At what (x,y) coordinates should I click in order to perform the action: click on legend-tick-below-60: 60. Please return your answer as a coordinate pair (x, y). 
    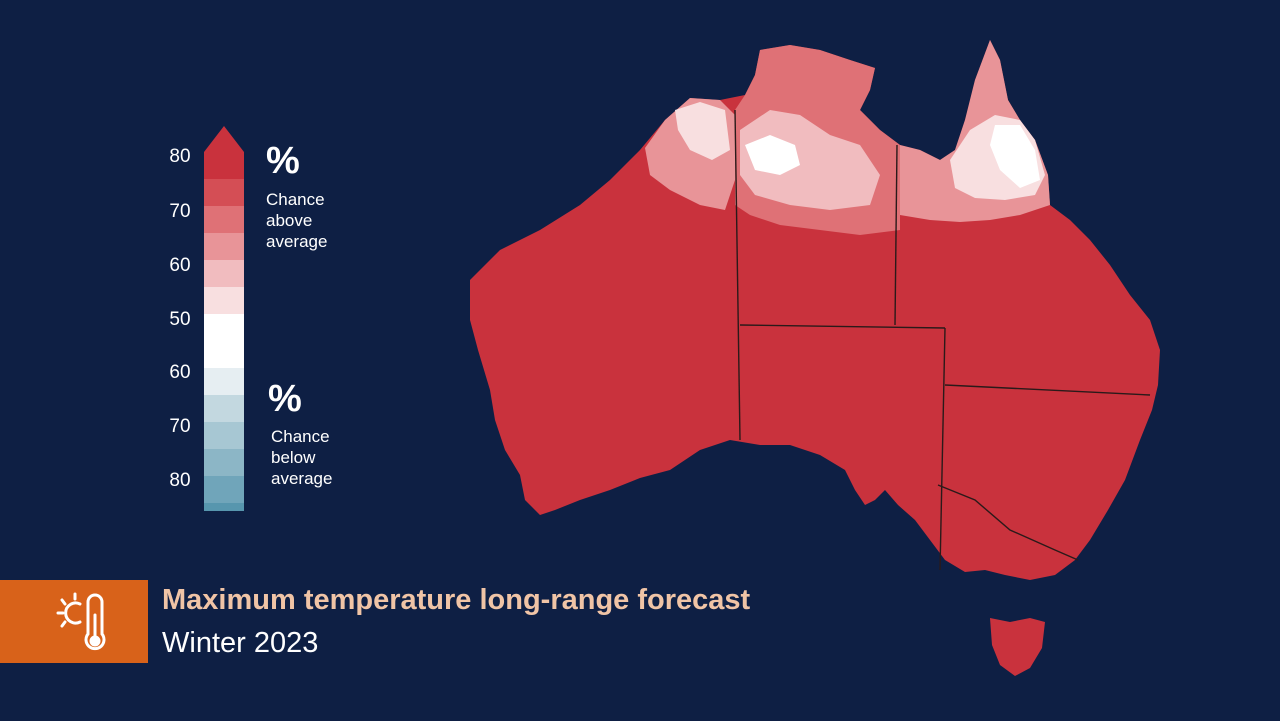
    Looking at the image, I should click on (180, 372).